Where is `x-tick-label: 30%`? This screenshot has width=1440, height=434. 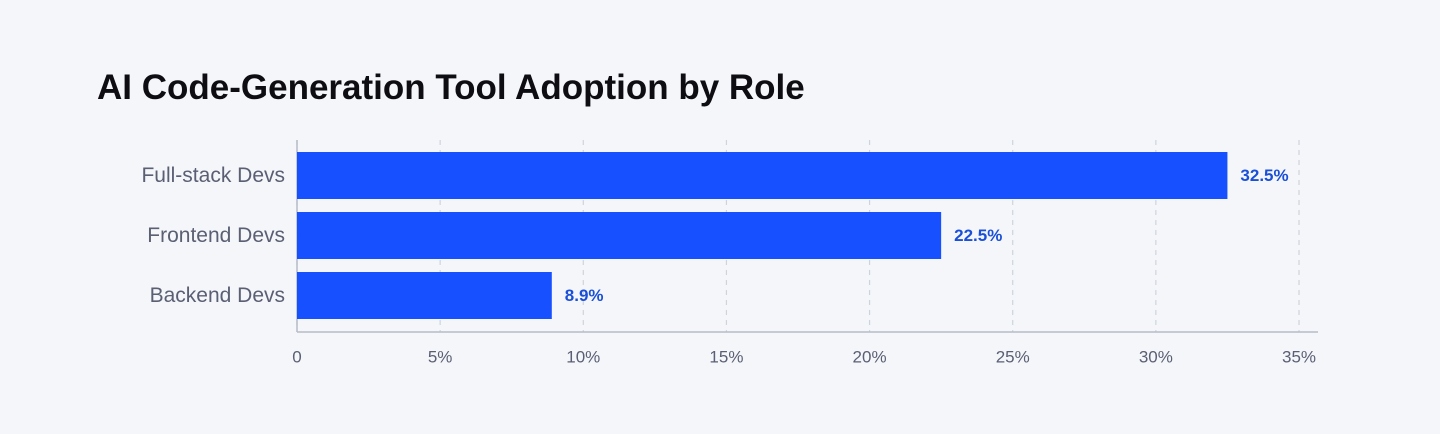 x-tick-label: 30% is located at coordinates (1156, 356).